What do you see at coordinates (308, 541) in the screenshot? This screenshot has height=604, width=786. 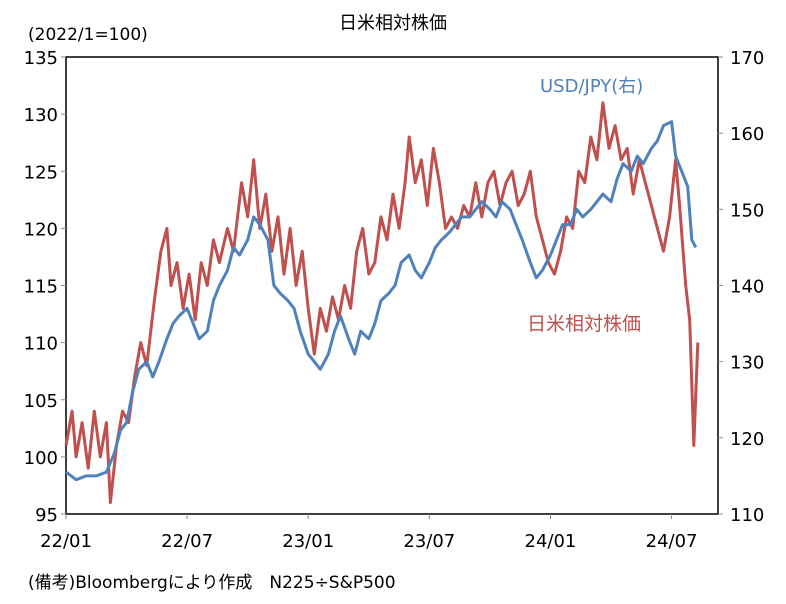 I see `x-tick-label: 23/01` at bounding box center [308, 541].